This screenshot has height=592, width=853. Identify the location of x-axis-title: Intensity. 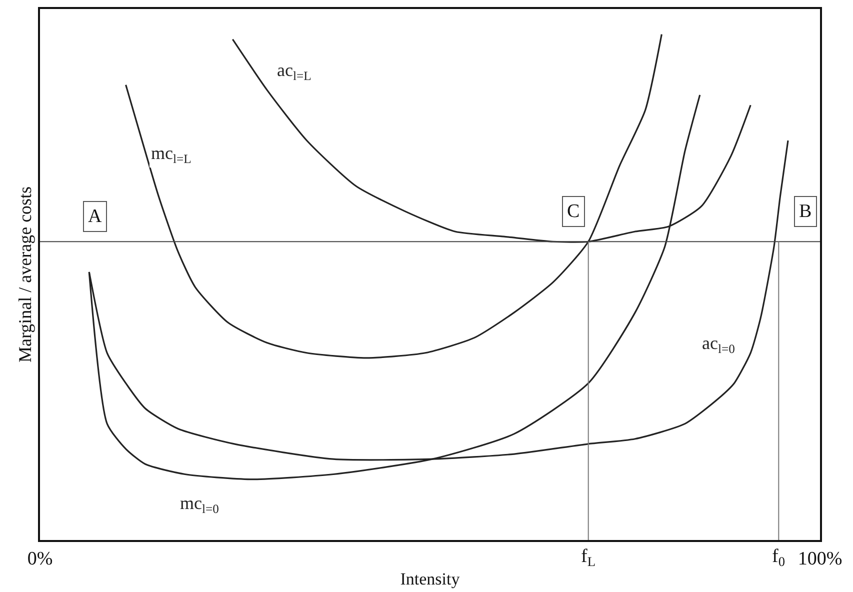
(430, 578).